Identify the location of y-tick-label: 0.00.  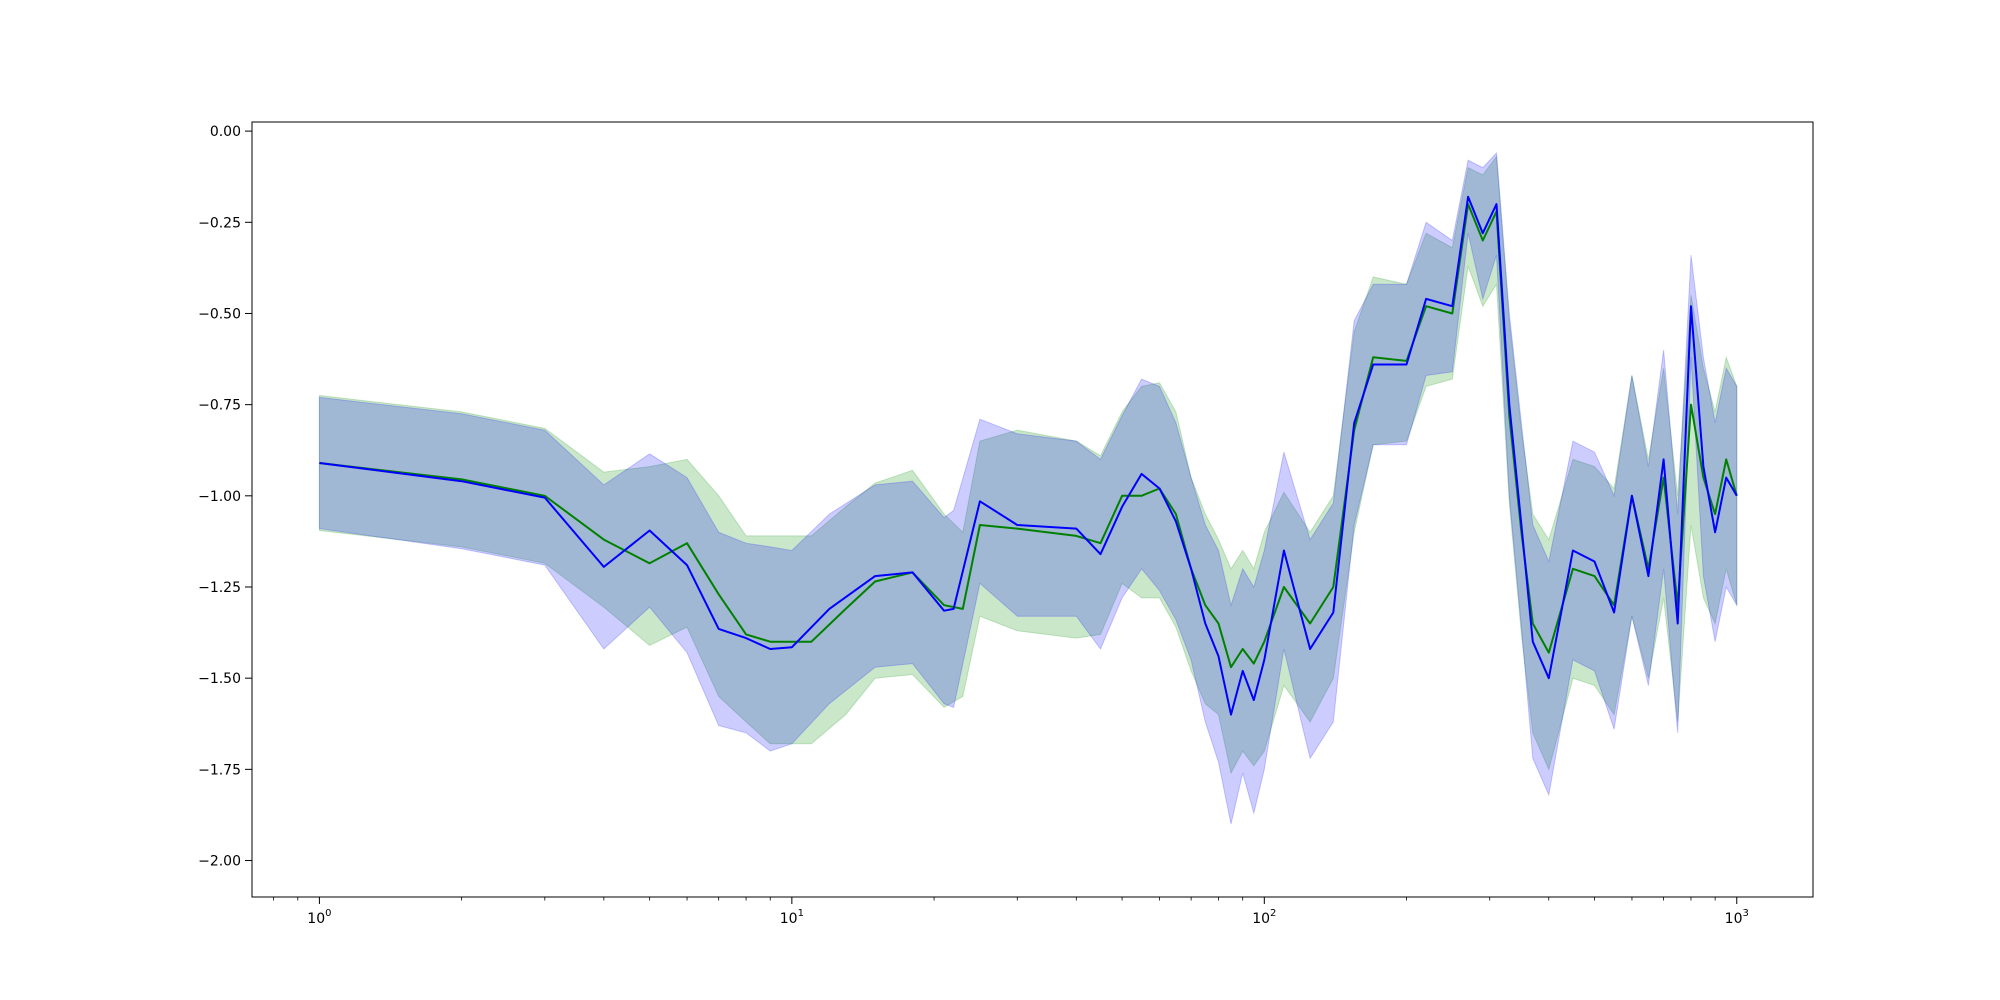
(225, 132).